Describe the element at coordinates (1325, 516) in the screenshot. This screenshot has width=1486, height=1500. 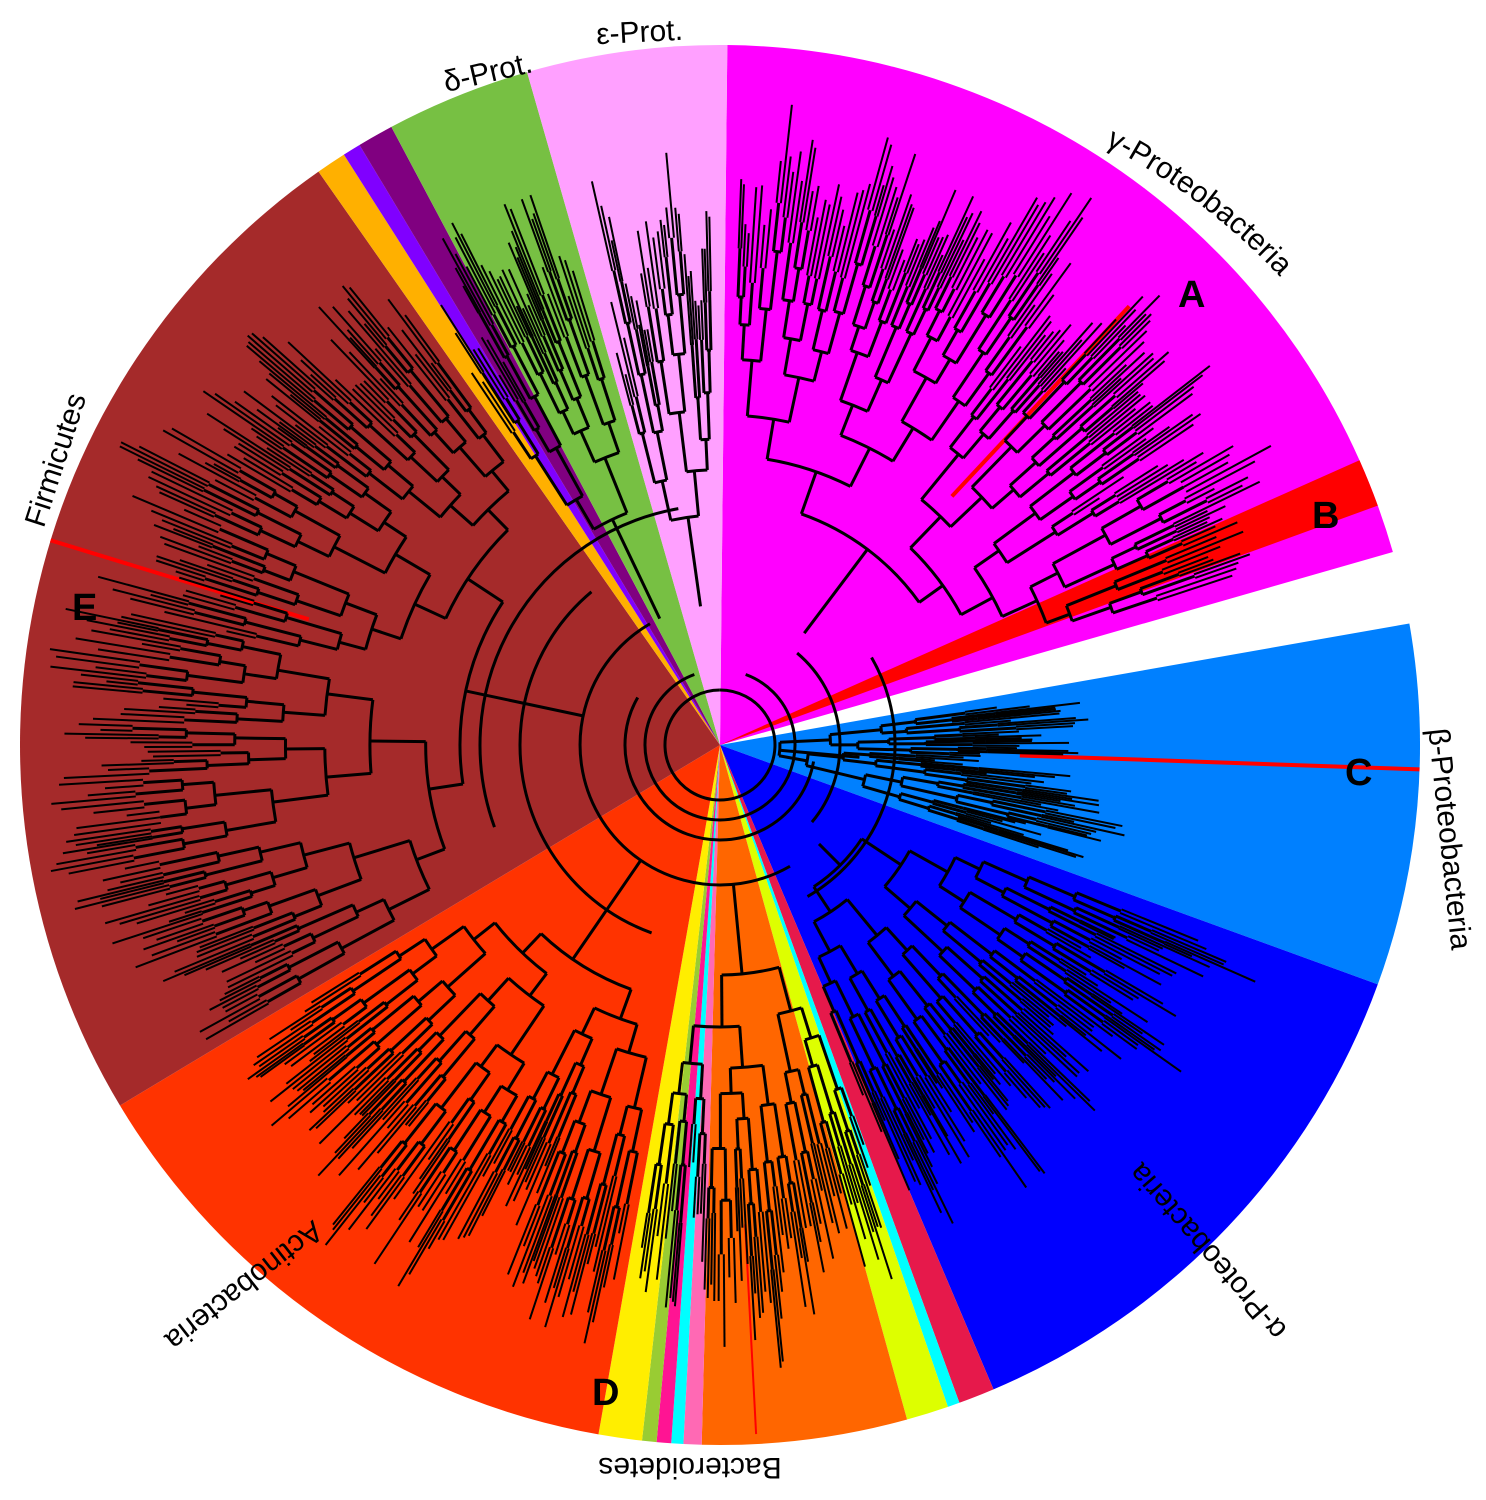
I see `marker-b: B` at that location.